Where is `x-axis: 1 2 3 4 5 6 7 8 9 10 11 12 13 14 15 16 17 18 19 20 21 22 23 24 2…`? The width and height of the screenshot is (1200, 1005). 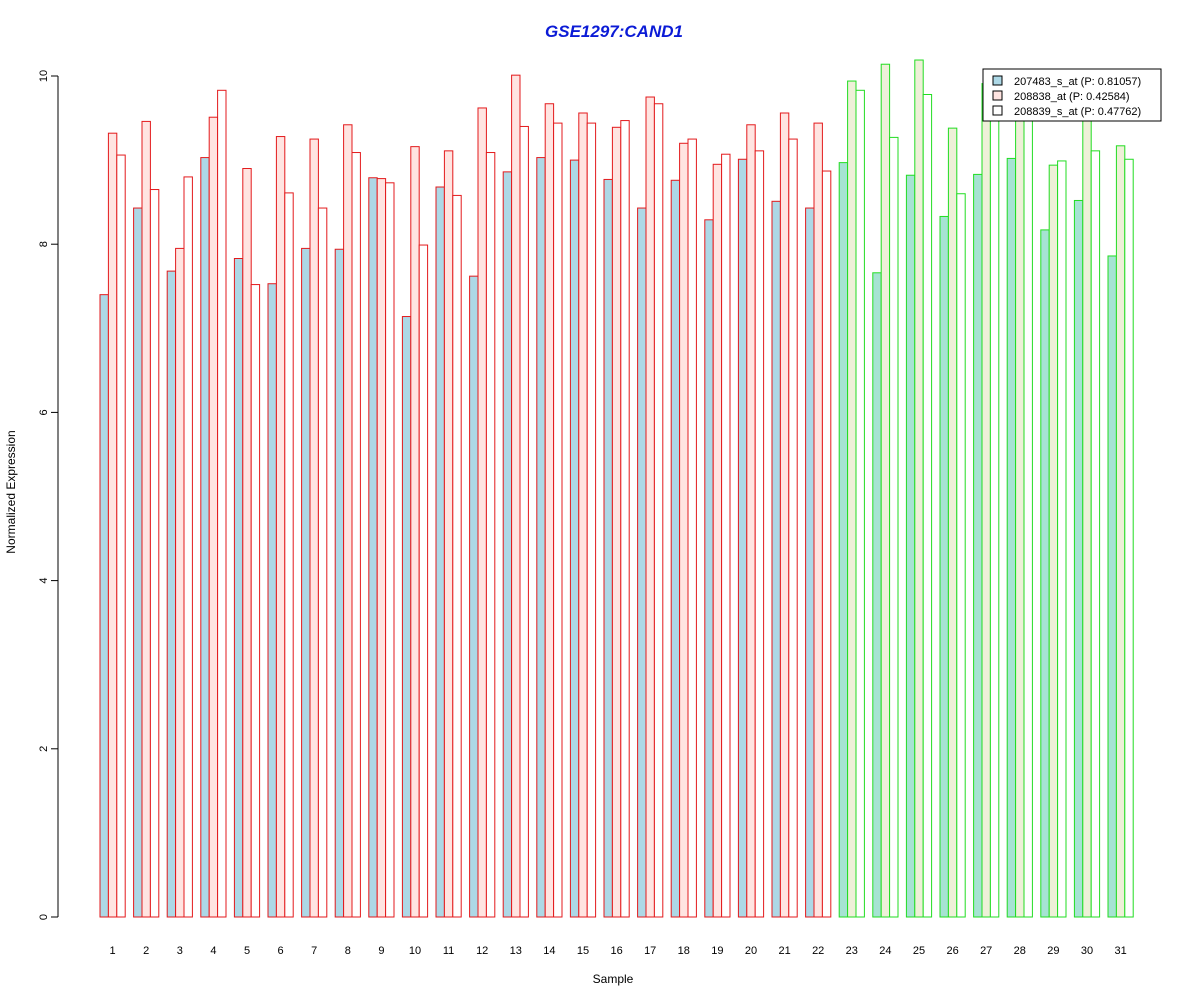
x-axis: 1 2 3 4 5 6 7 8 9 10 11 12 13 14 15 16 17 18 19 20 21 22 23 24 2… is located at coordinates (618, 951).